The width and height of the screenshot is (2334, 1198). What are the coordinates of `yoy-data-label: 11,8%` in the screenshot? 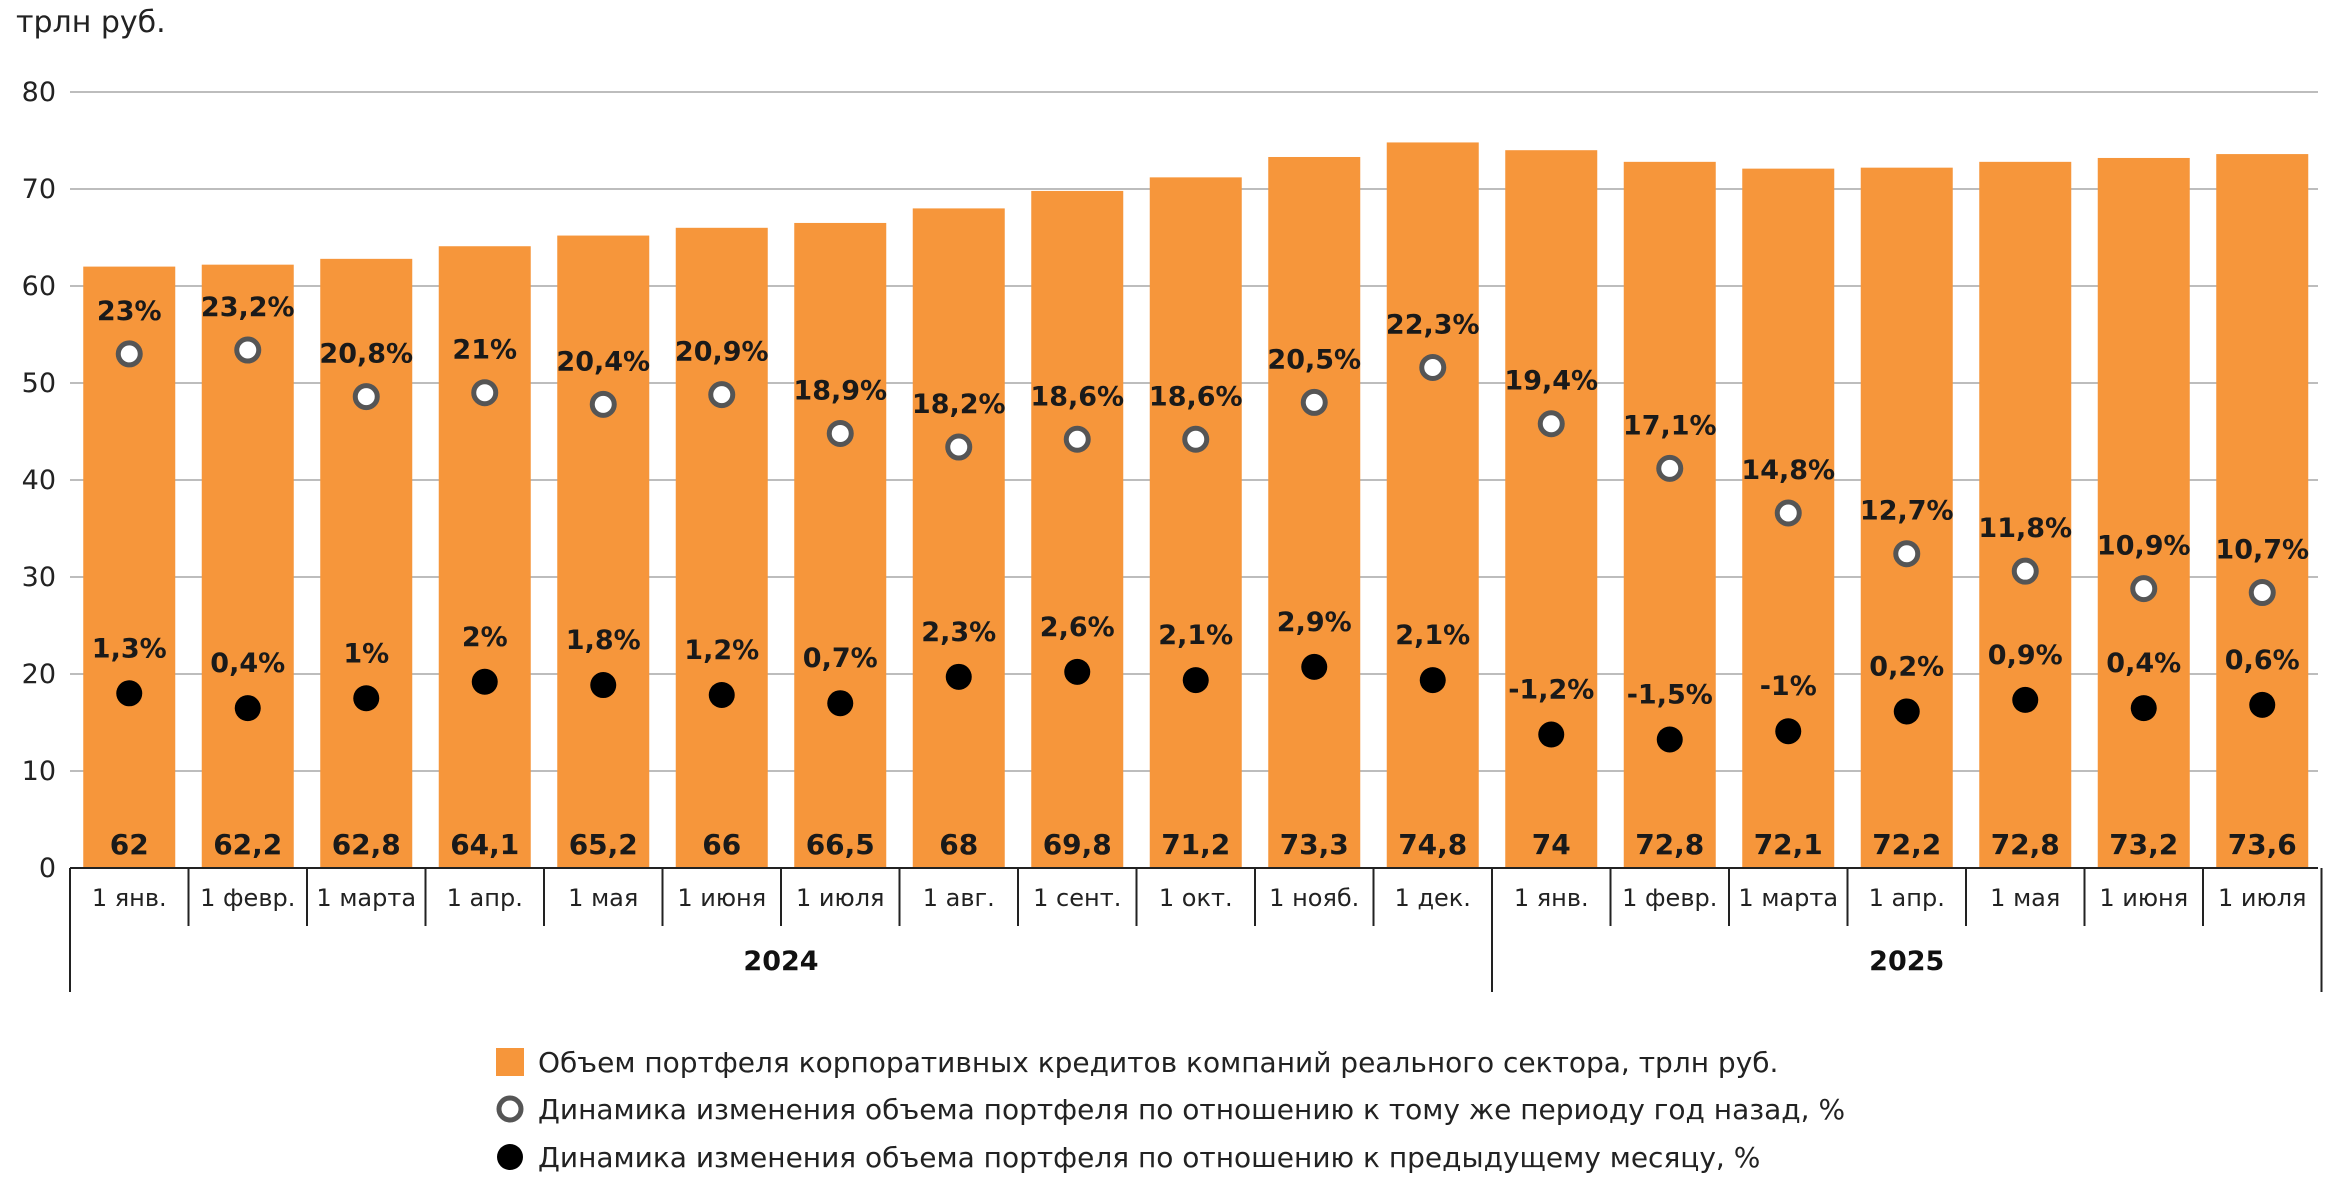 It's located at (2025, 528).